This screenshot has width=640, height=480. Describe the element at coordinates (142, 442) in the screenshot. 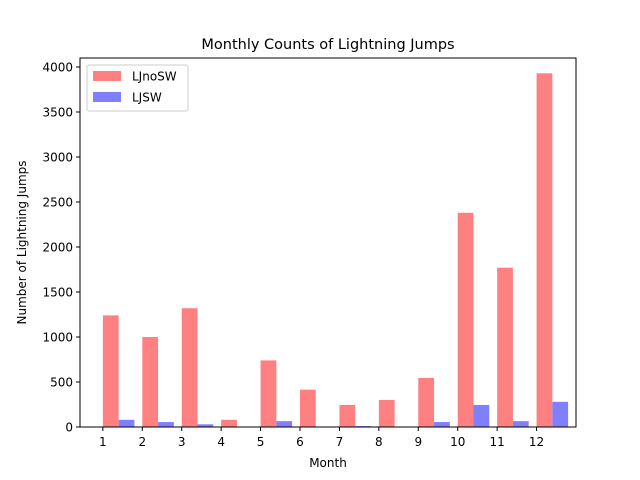

I see `x-tick-label-2: 2` at that location.